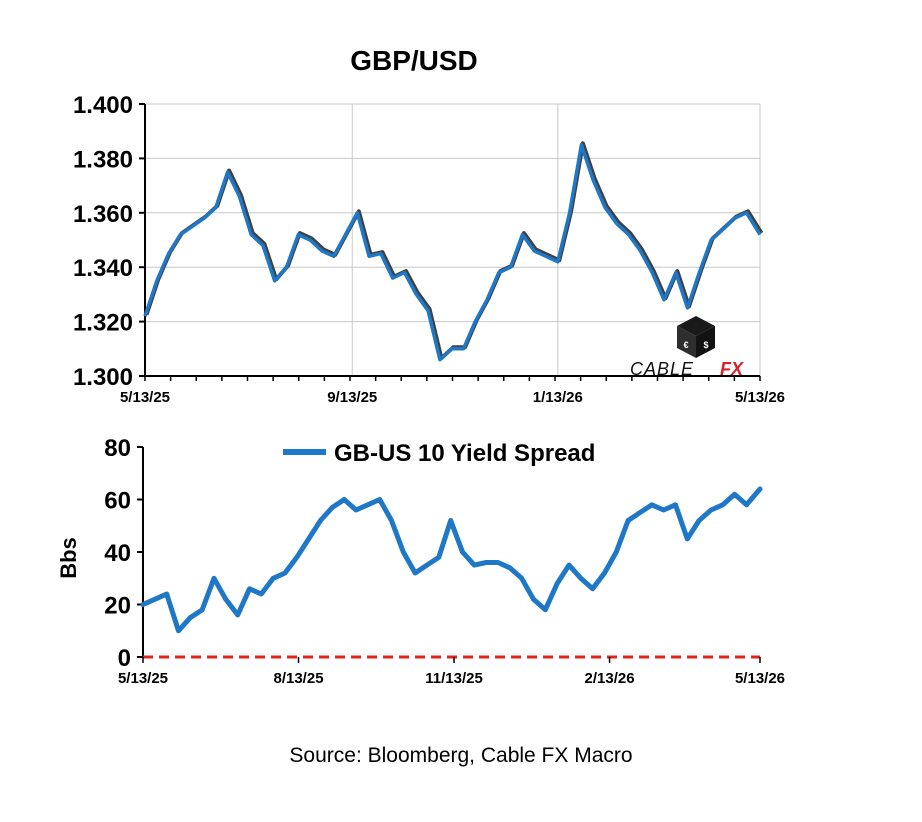  Describe the element at coordinates (103, 105) in the screenshot. I see `gbpusd-y-tick-label: 1.400` at that location.